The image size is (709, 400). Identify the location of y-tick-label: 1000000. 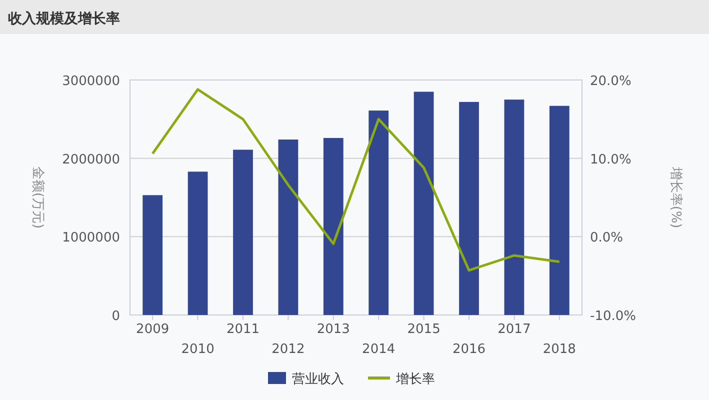
(91, 238).